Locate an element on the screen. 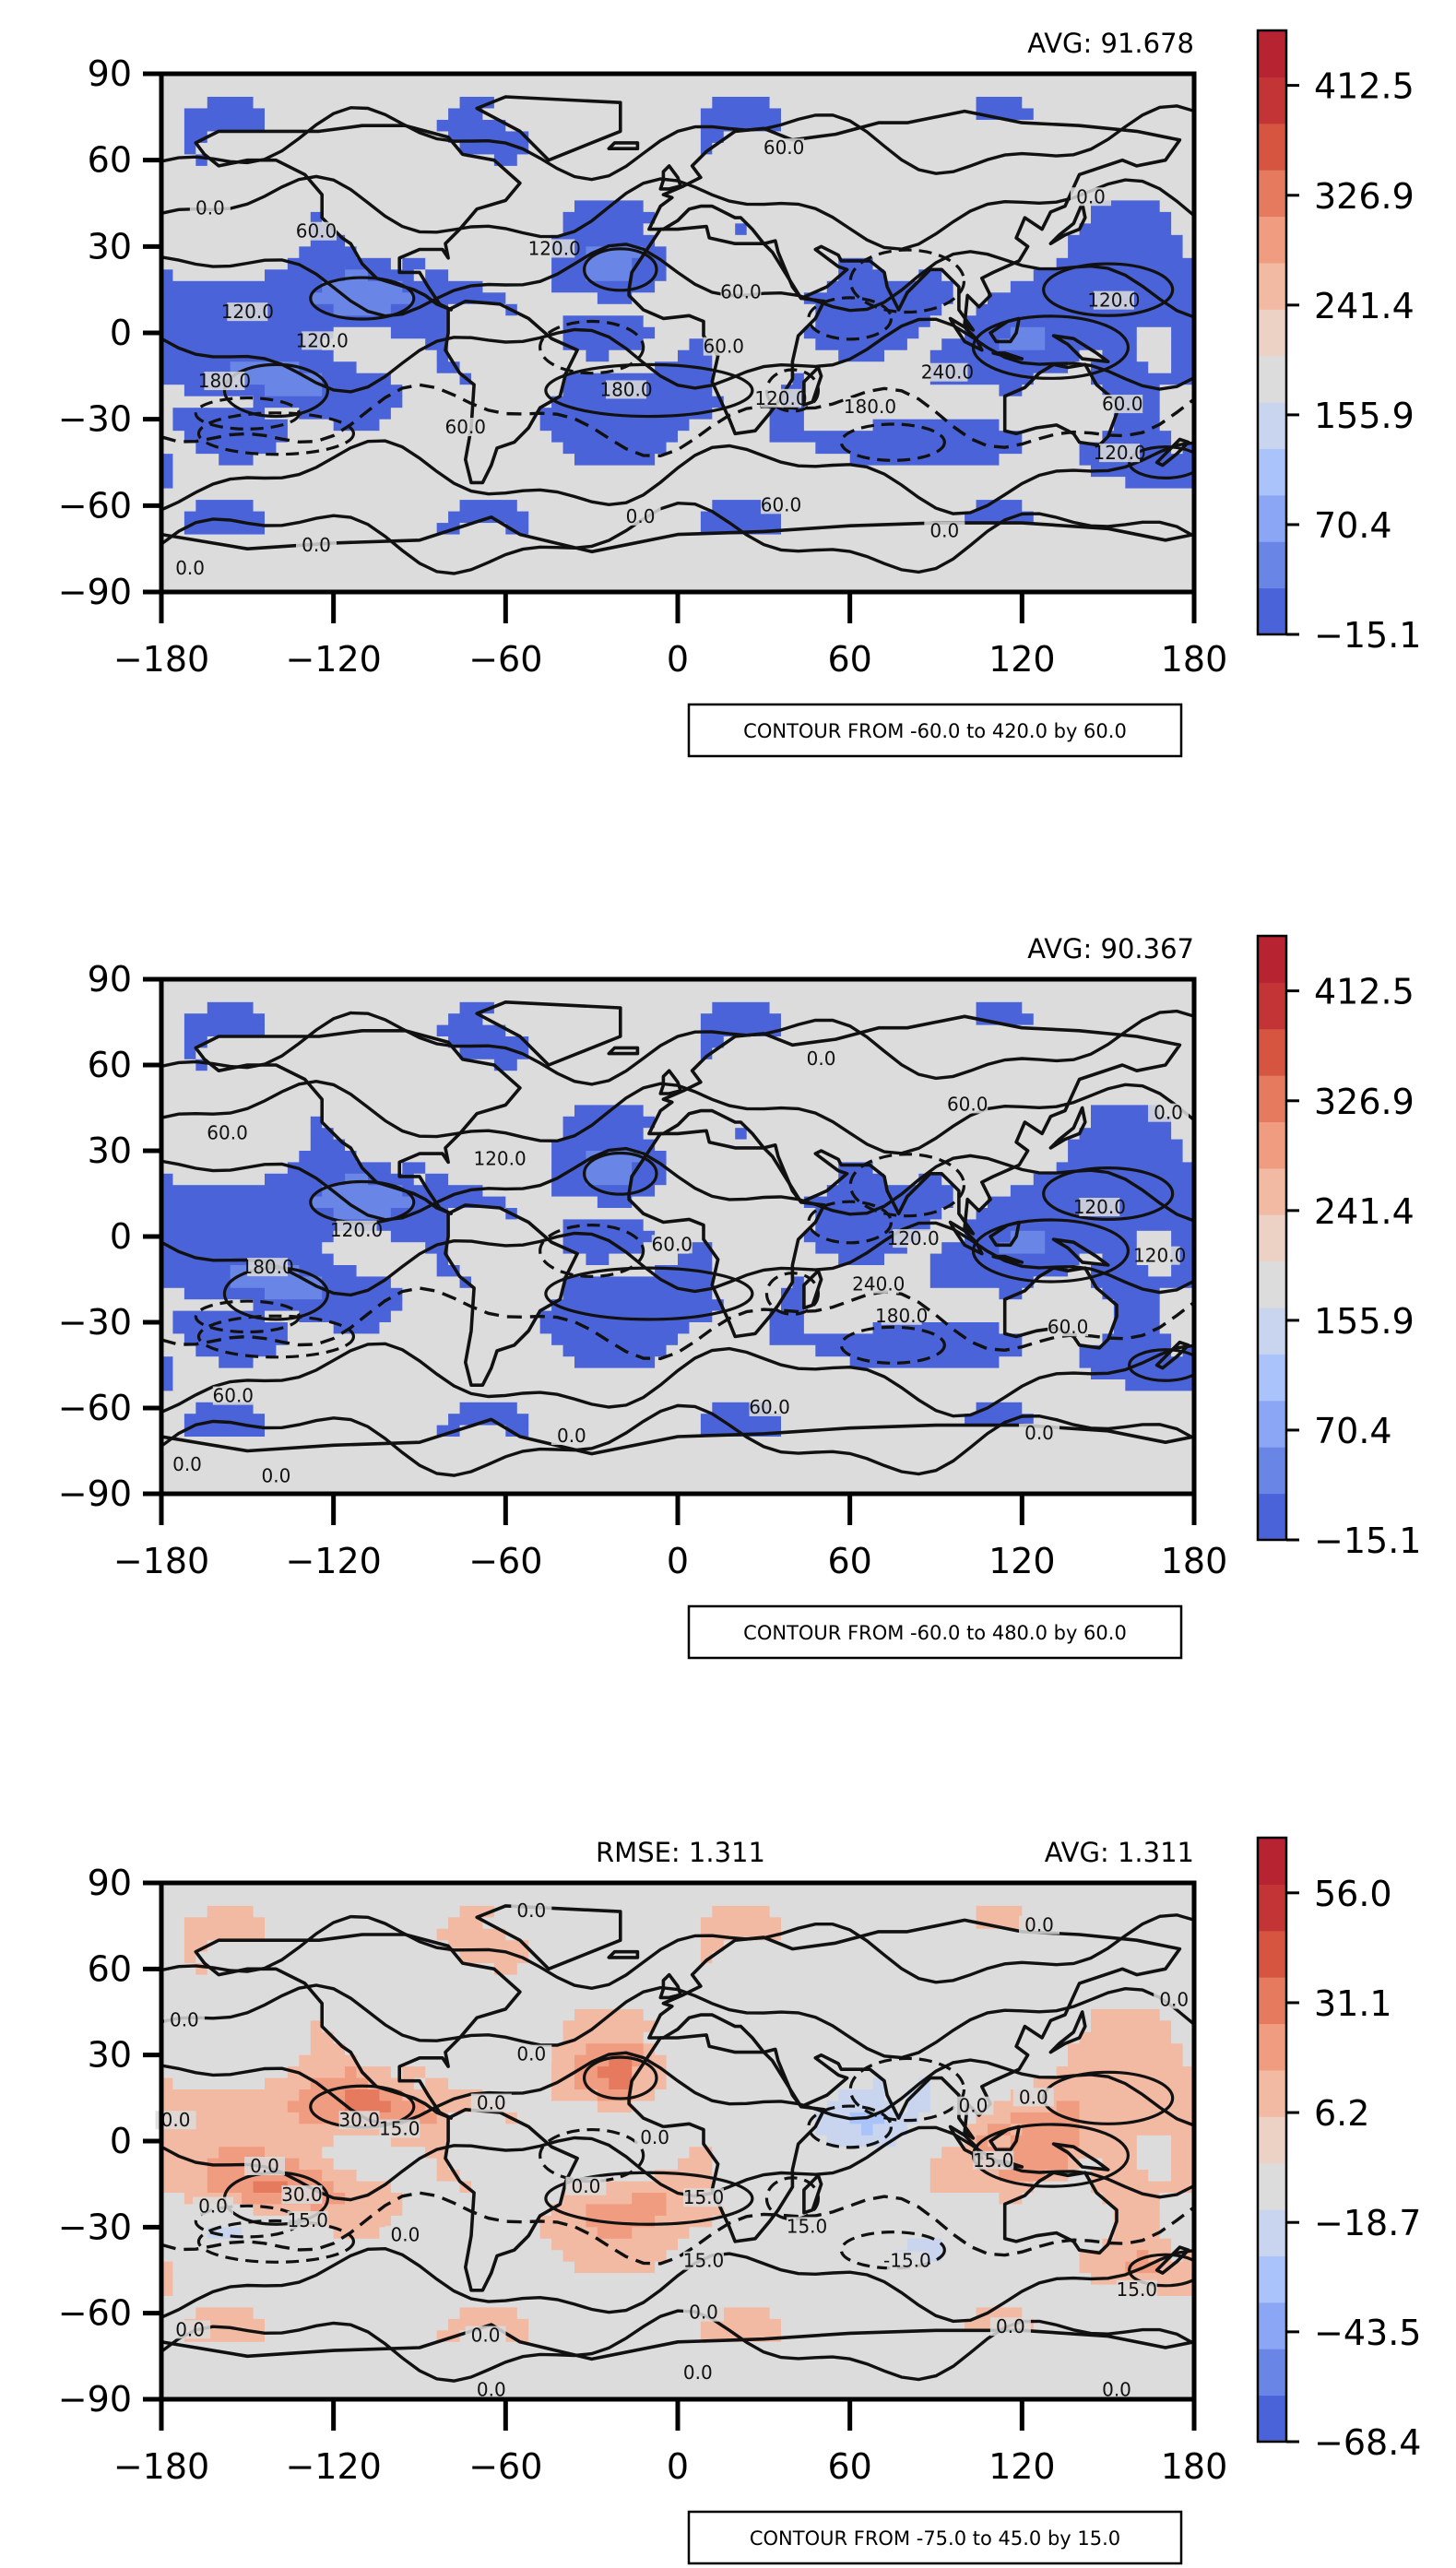 This screenshot has width=1456, height=2568. x-tick-label: −120 is located at coordinates (333, 2466).